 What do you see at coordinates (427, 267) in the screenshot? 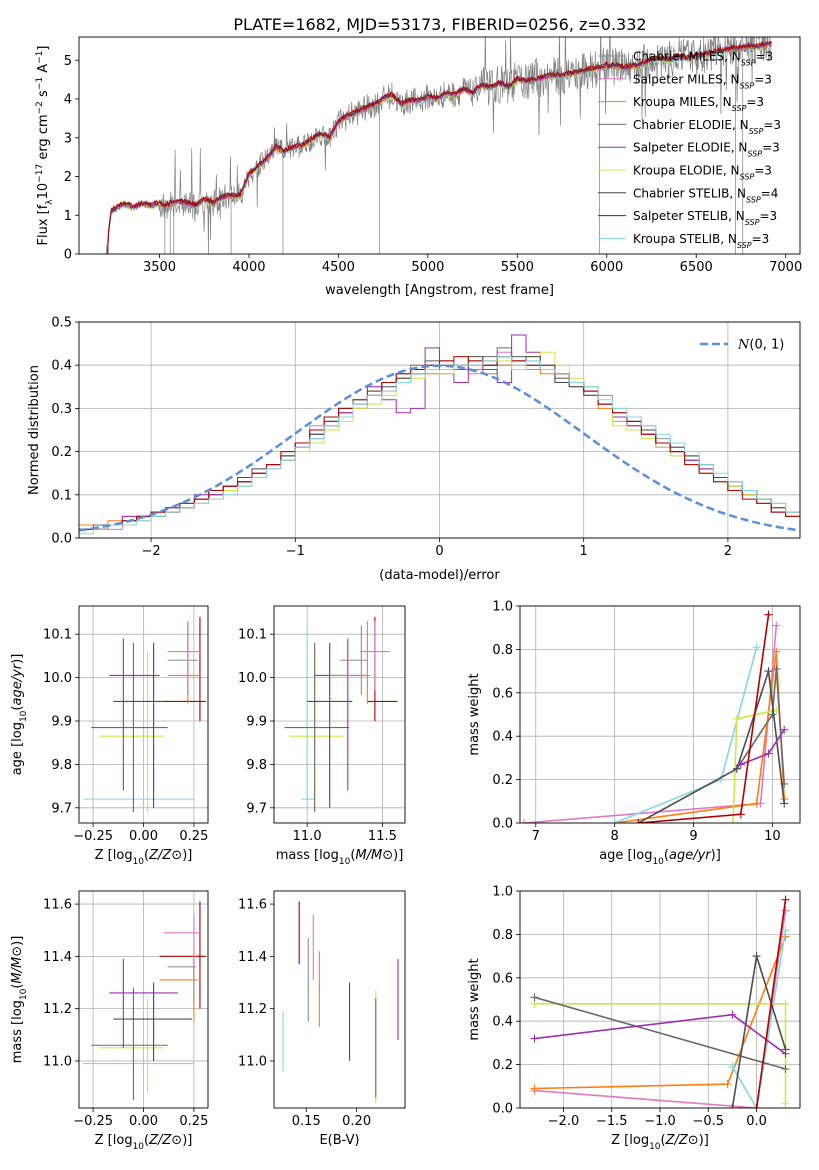
I see `x-tick-label: 5000` at bounding box center [427, 267].